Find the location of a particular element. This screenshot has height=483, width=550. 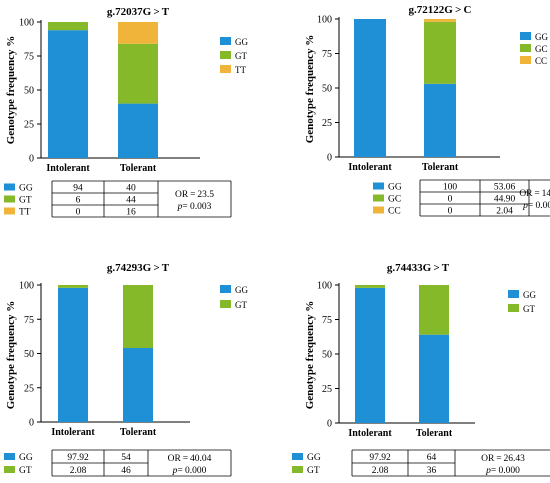

chart-title: g.74433G > T is located at coordinates (418, 268).